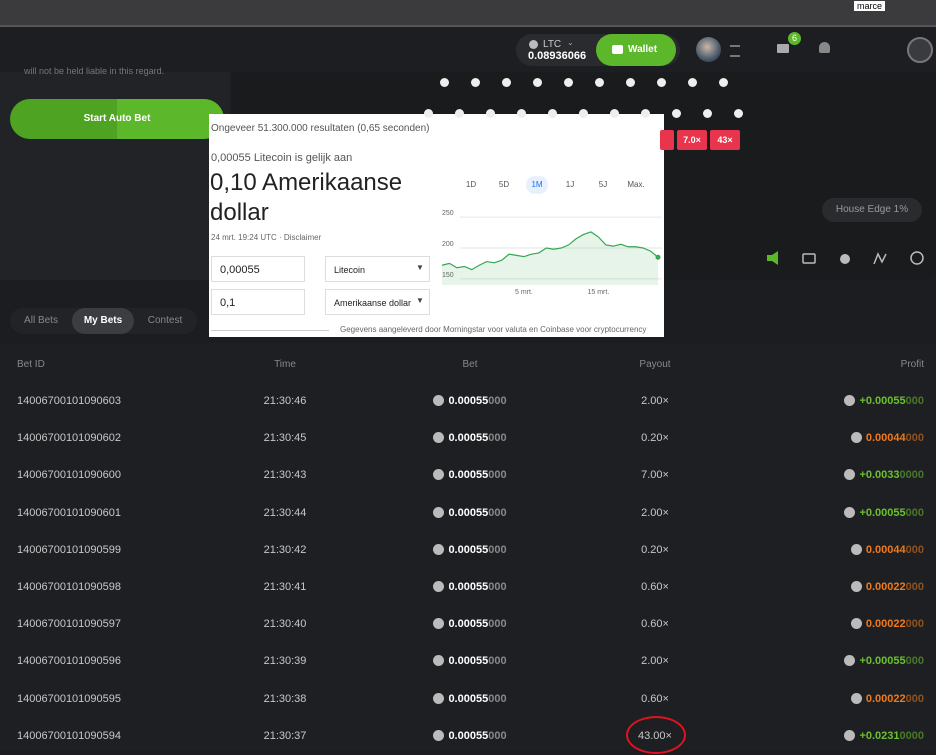 The height and width of the screenshot is (755, 936). What do you see at coordinates (69, 587) in the screenshot?
I see `bet-id: 14006700101090598` at bounding box center [69, 587].